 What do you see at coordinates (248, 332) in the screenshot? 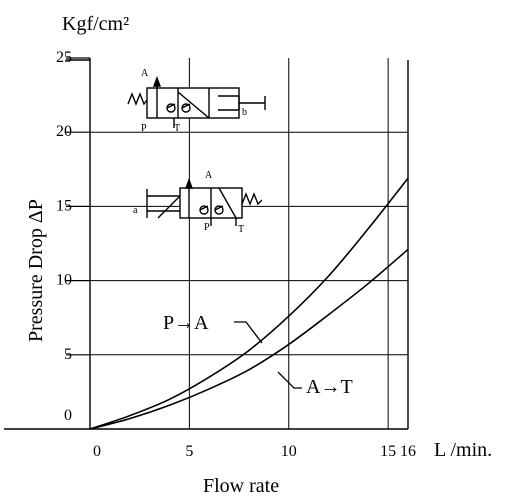
I see `pa-leader-line` at bounding box center [248, 332].